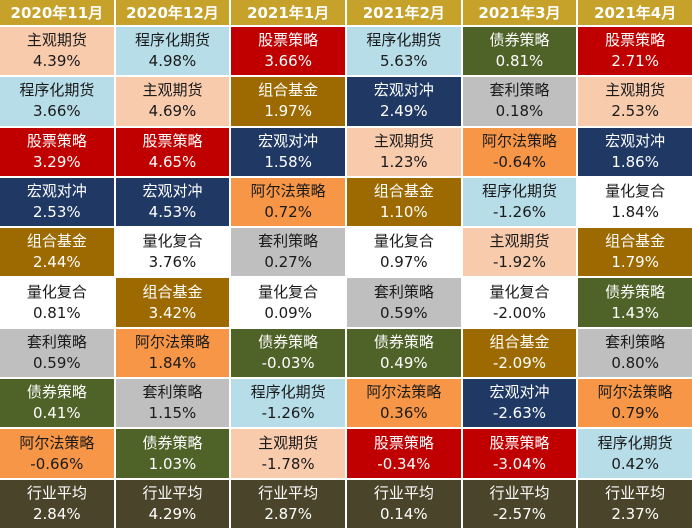  What do you see at coordinates (519, 302) in the screenshot?
I see `strategy-cell: 量化复合 -2.00%` at bounding box center [519, 302].